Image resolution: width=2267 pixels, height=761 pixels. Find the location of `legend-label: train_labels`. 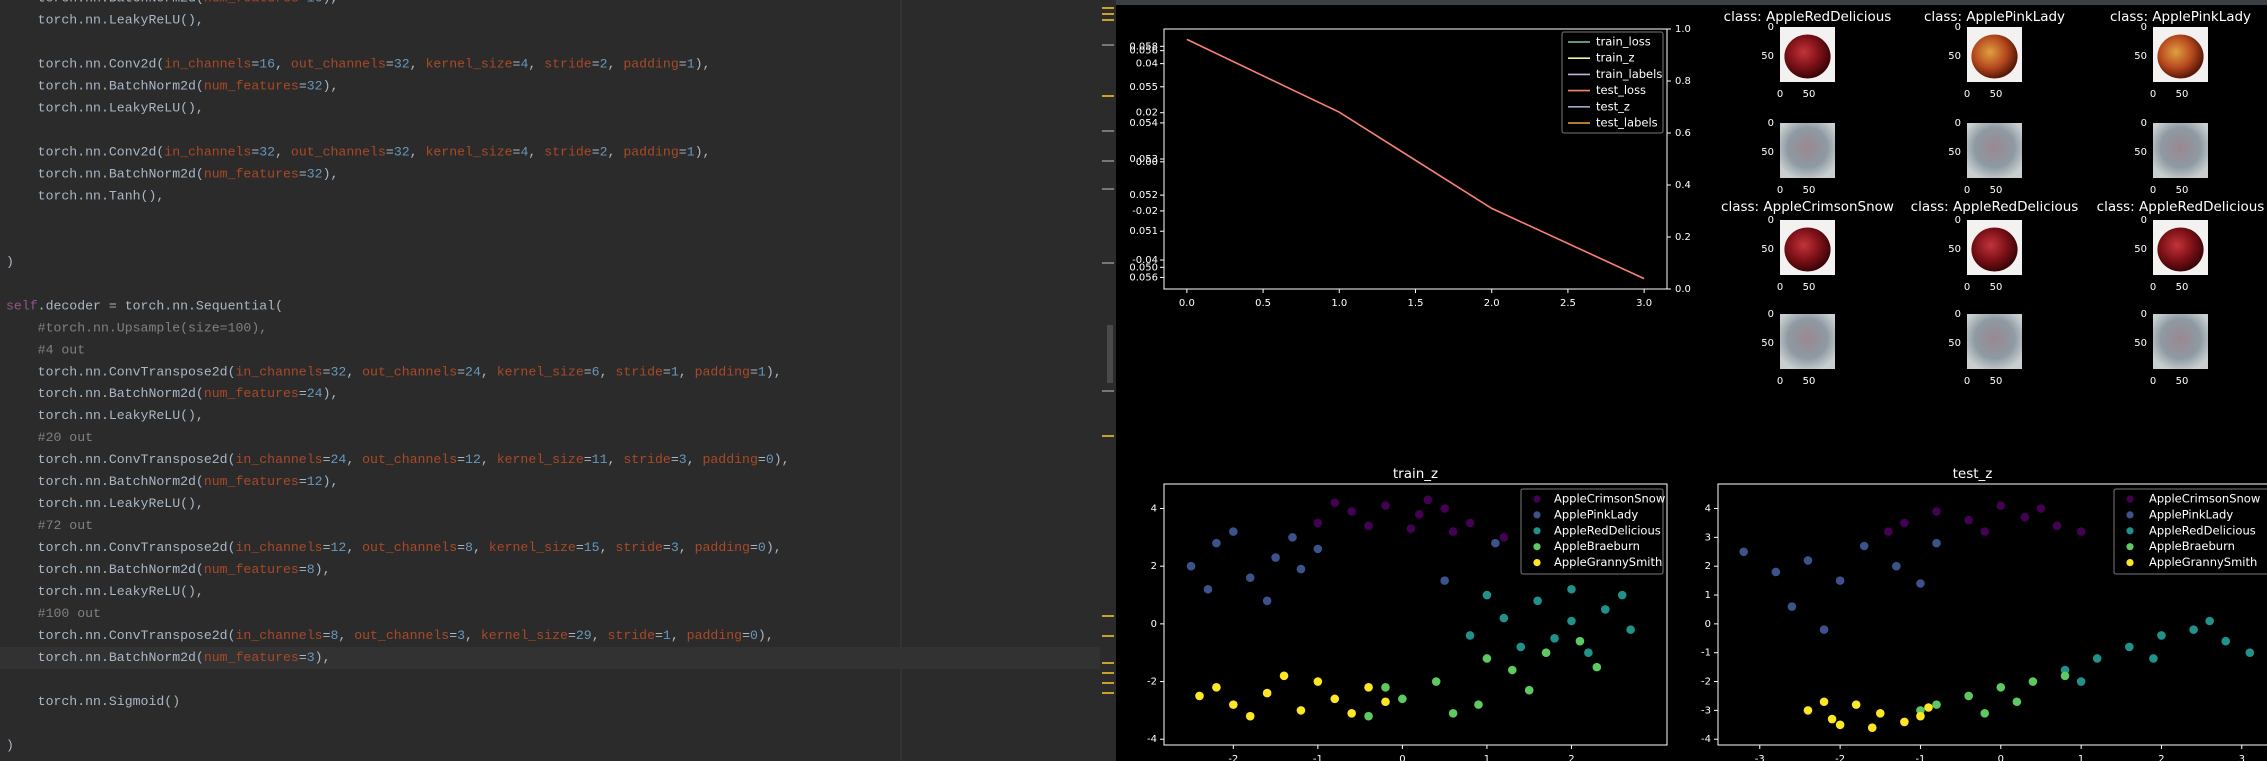

legend-label: train_labels is located at coordinates (1629, 74).